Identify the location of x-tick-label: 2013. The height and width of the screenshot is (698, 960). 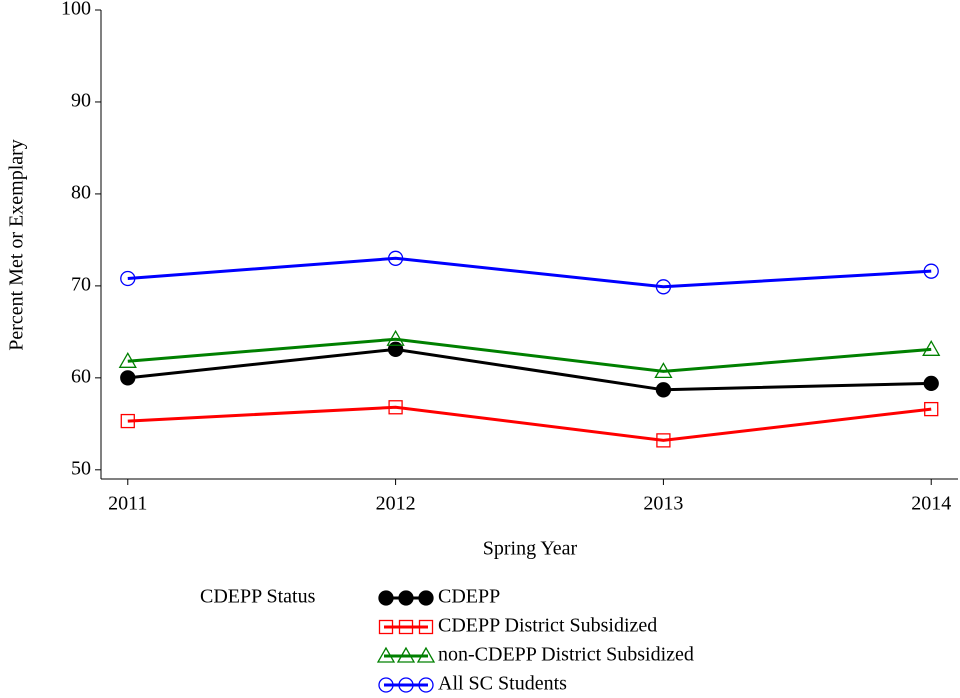
(663, 504).